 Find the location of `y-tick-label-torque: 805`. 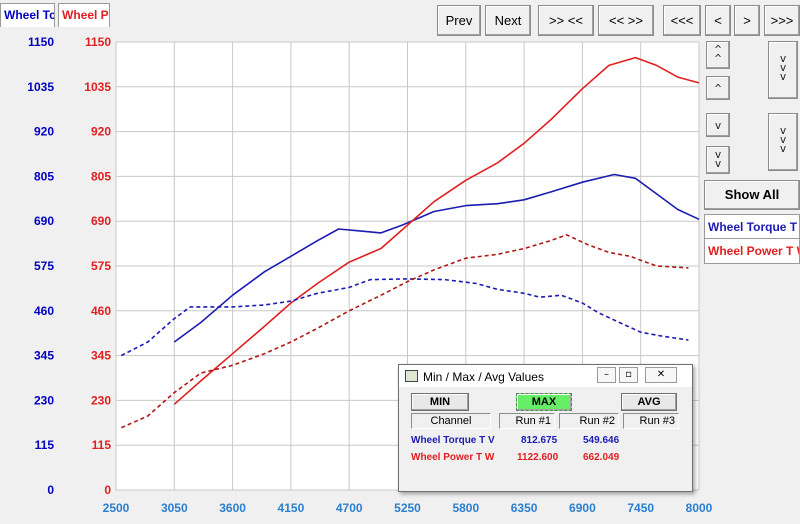

y-tick-label-torque: 805 is located at coordinates (44, 176).